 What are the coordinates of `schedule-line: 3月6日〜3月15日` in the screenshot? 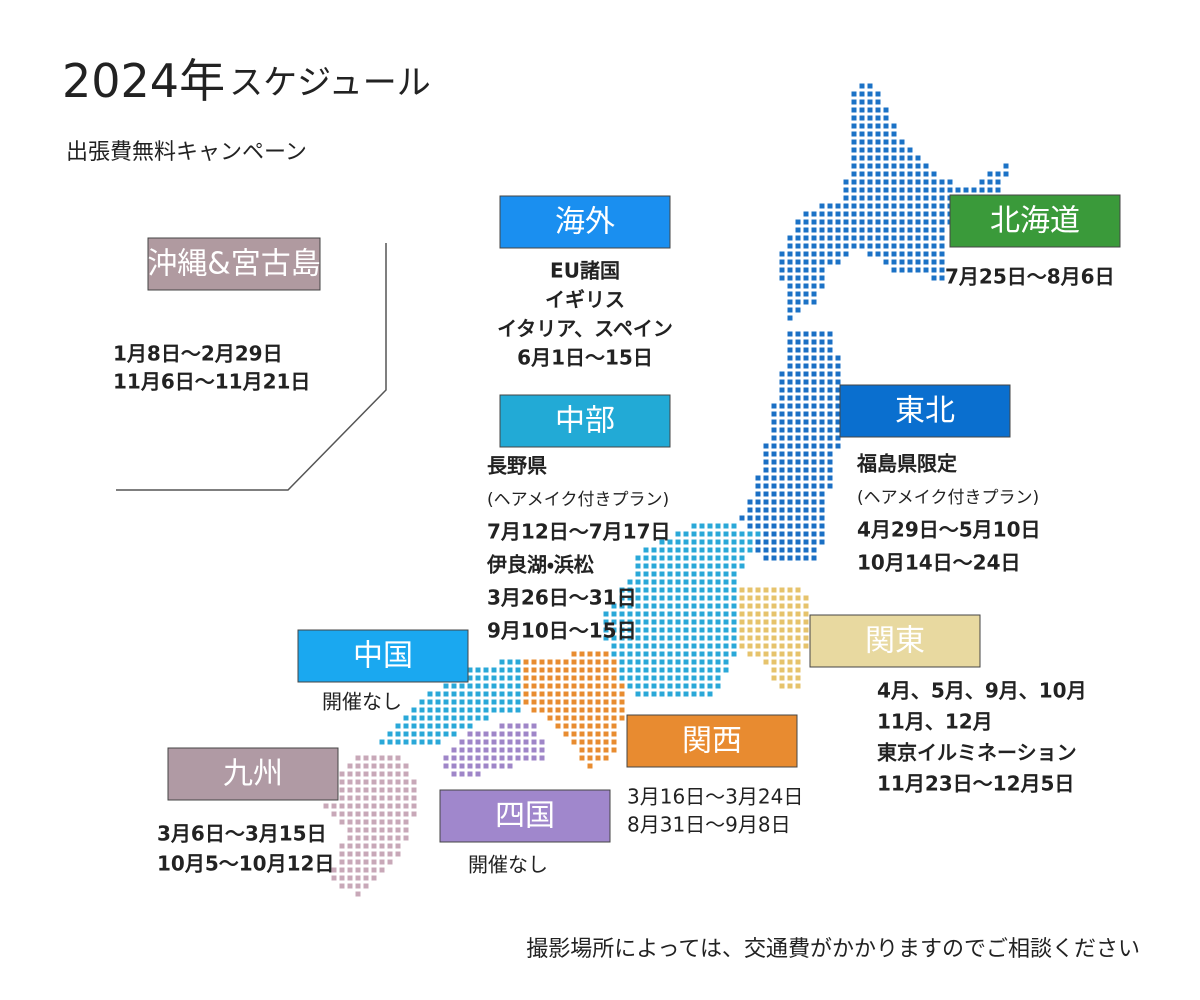 It's located at (242, 834).